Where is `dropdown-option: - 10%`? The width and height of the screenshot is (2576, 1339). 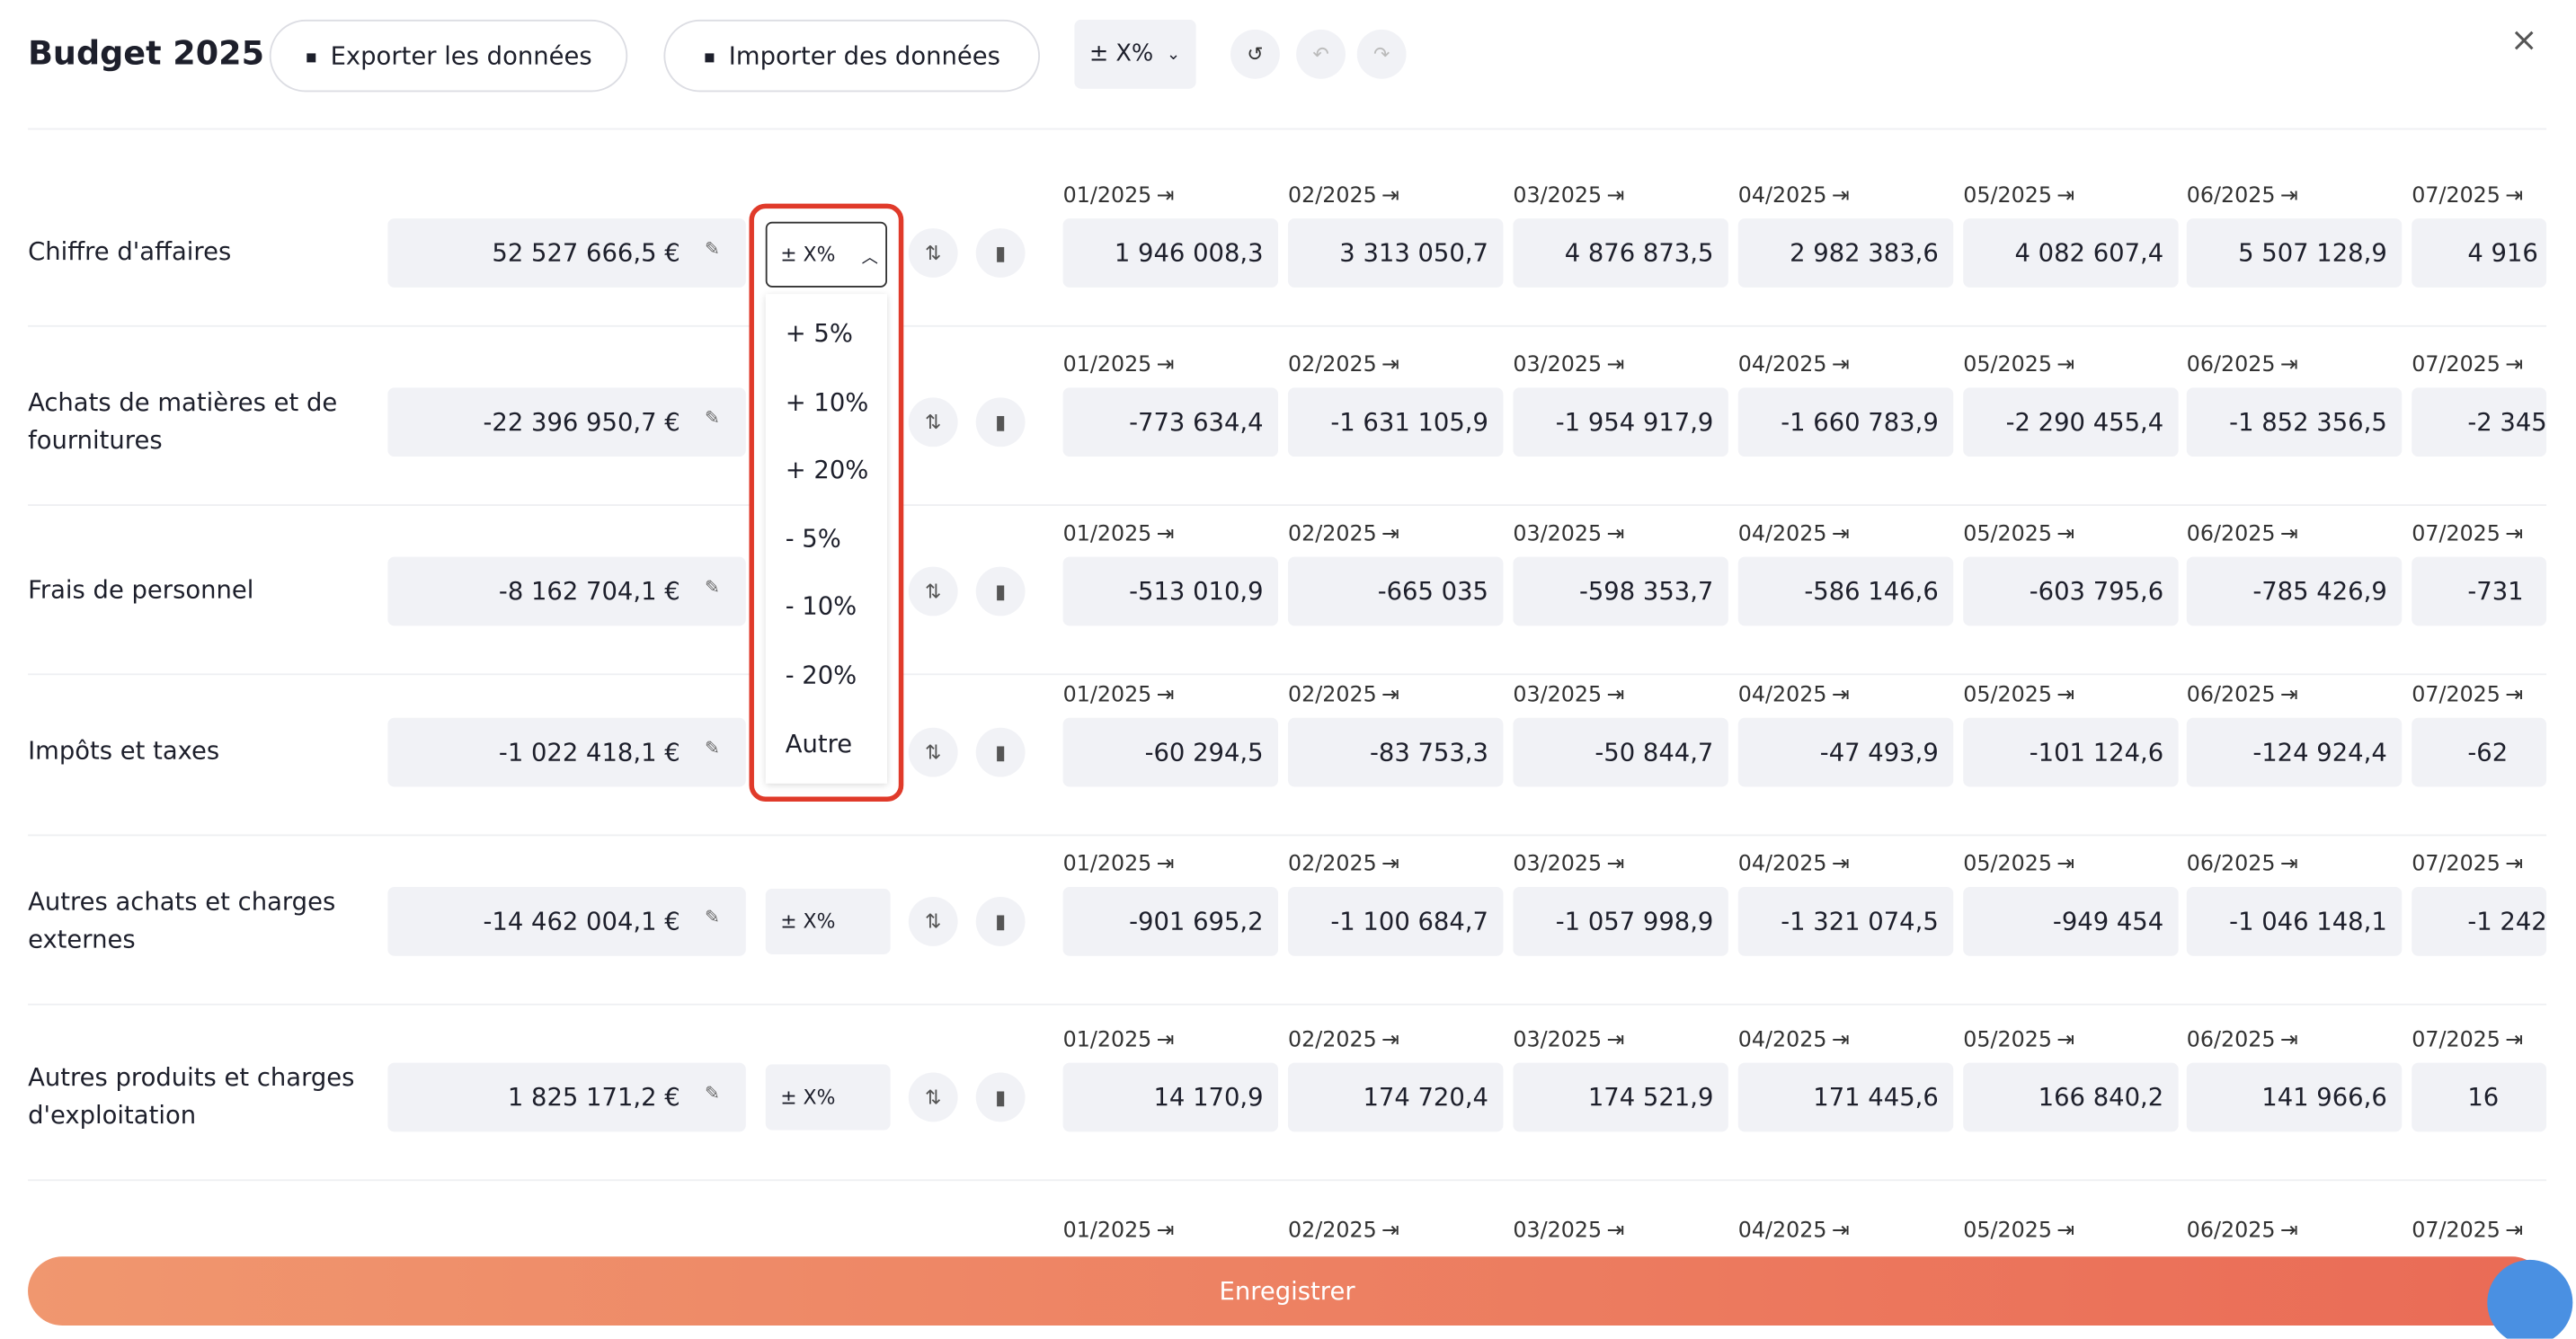
dropdown-option: - 10% is located at coordinates (821, 607).